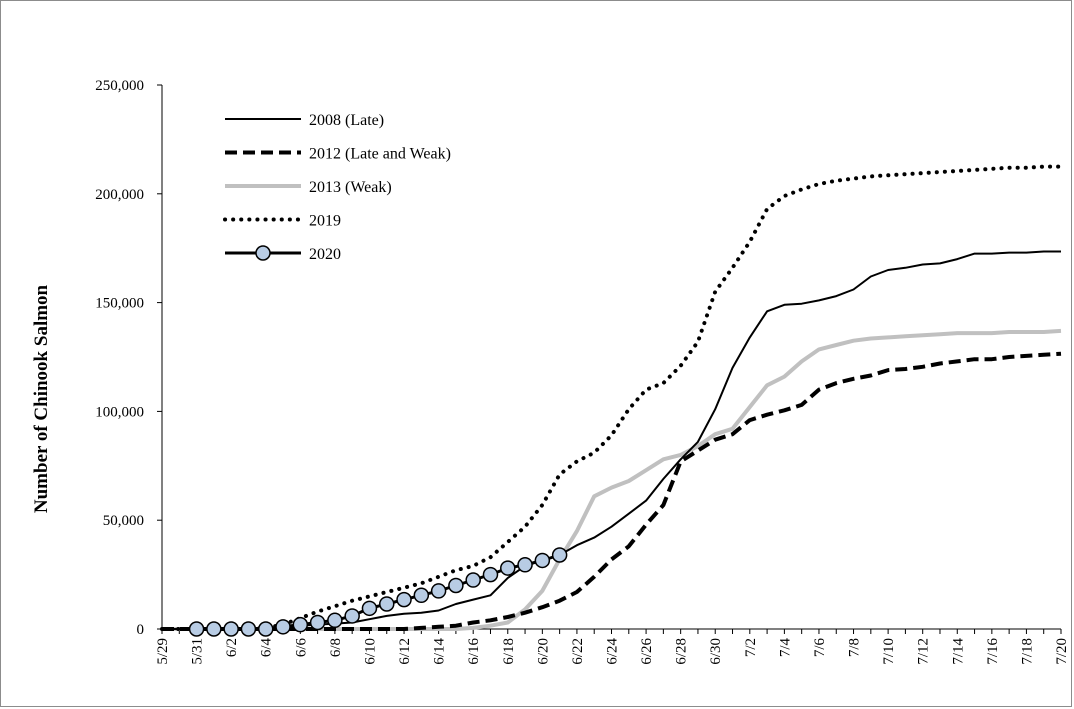 The image size is (1074, 709). I want to click on x-tick-label: 6/16, so click(474, 651).